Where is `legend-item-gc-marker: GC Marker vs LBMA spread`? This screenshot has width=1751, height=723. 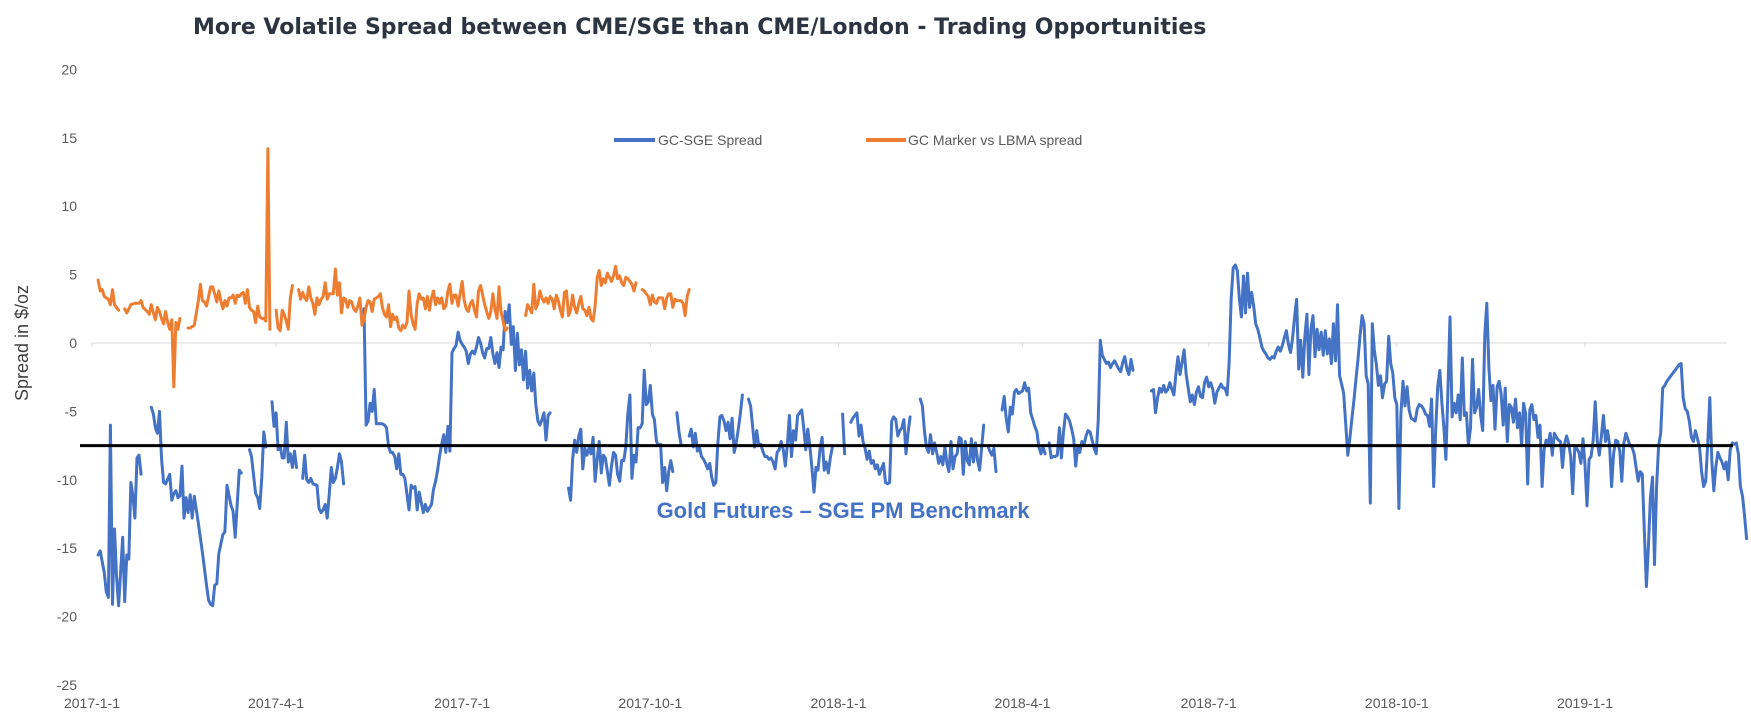 legend-item-gc-marker: GC Marker vs LBMA spread is located at coordinates (974, 140).